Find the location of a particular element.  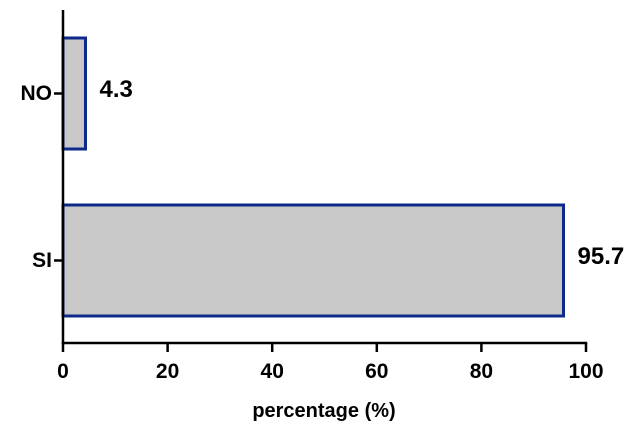

x-tick-label-20: 20 is located at coordinates (167, 371).